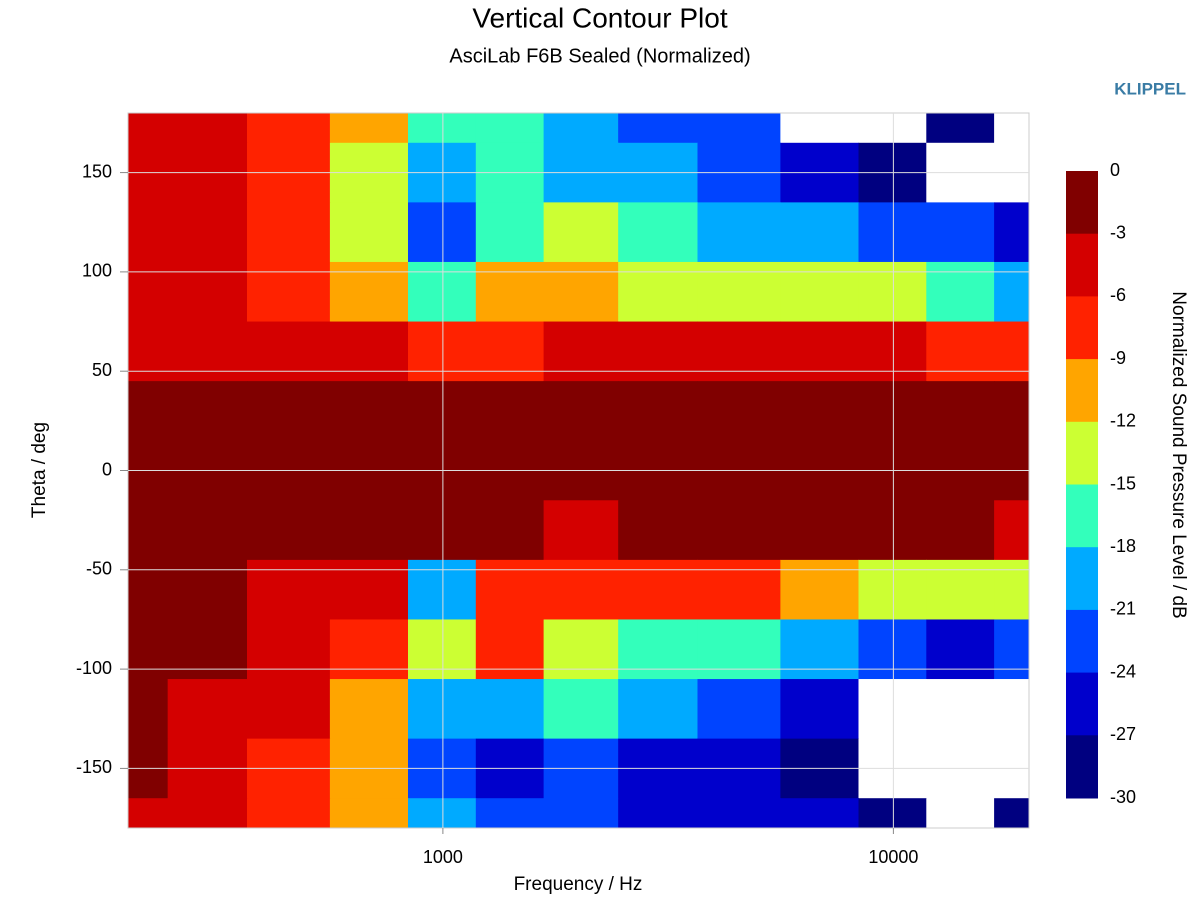 The width and height of the screenshot is (1200, 900). What do you see at coordinates (893, 857) in the screenshot?
I see `x-tick-label: 10000` at bounding box center [893, 857].